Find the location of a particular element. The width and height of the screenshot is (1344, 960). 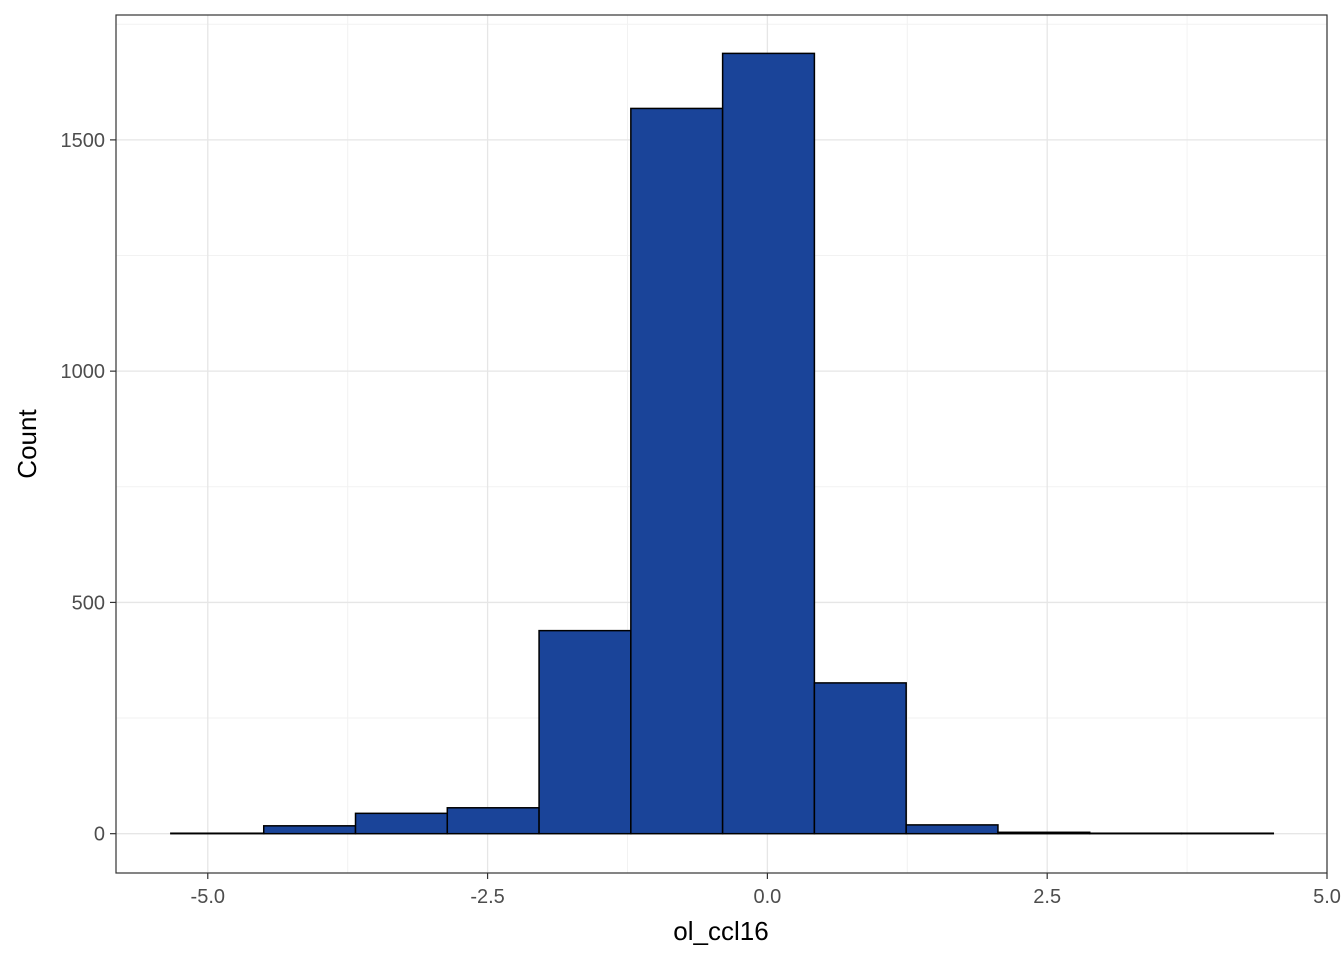

x-tick-label: -5.0 is located at coordinates (208, 897).